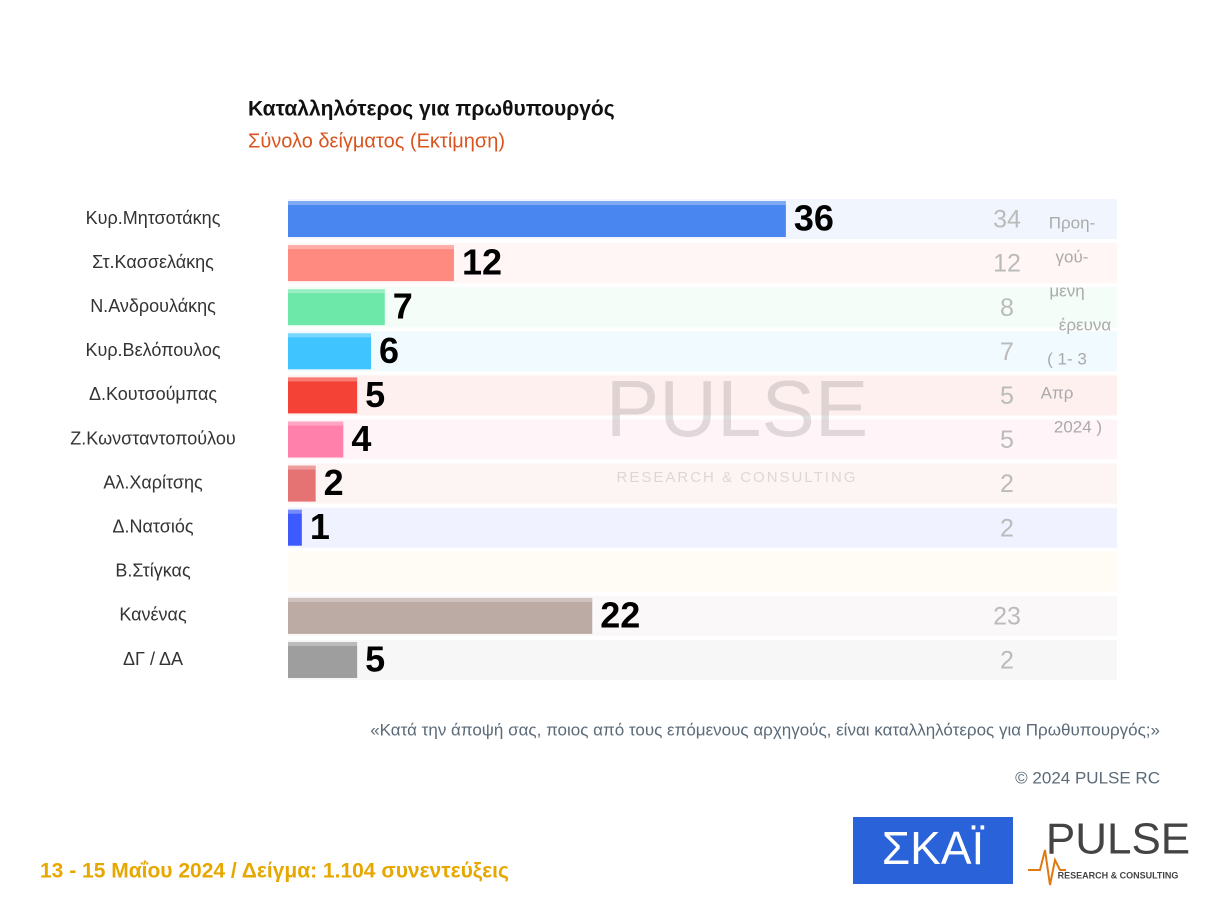 This screenshot has width=1227, height=898. Describe the element at coordinates (361, 438) in the screenshot. I see `value-label: 4` at that location.